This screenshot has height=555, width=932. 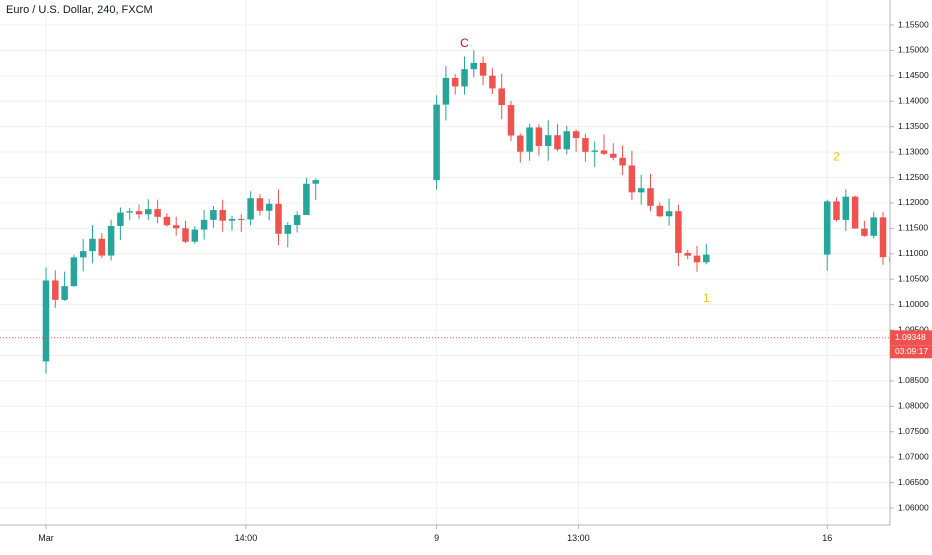 I want to click on price-tick-label: 1.08500, so click(x=913, y=380).